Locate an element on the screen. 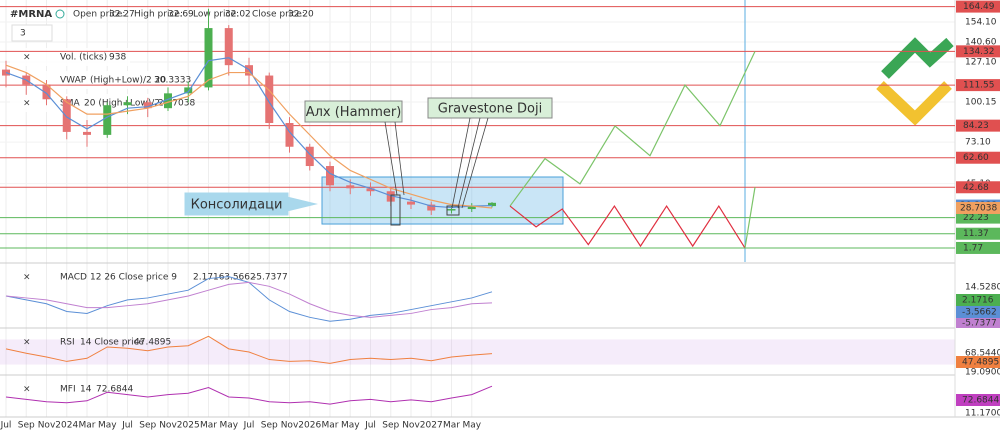 The image size is (1000, 433). y-tick-label: 140.60 is located at coordinates (981, 43).